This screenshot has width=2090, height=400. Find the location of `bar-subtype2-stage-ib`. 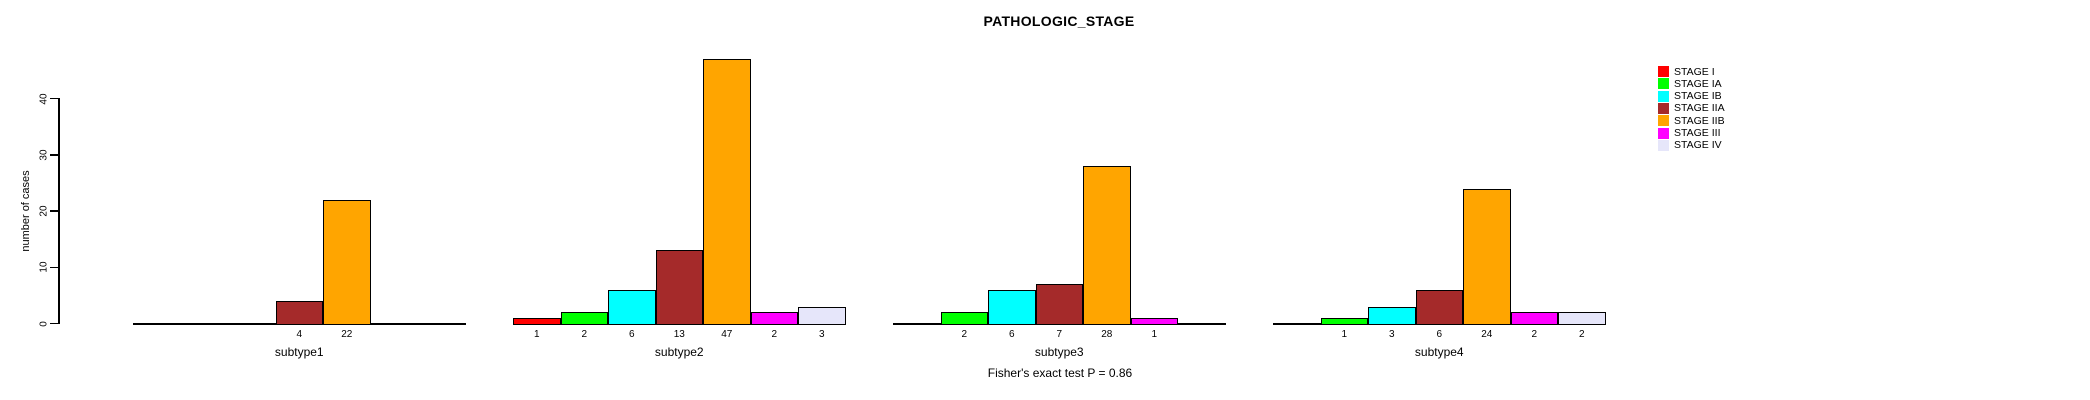

bar-subtype2-stage-ib is located at coordinates (632, 307).